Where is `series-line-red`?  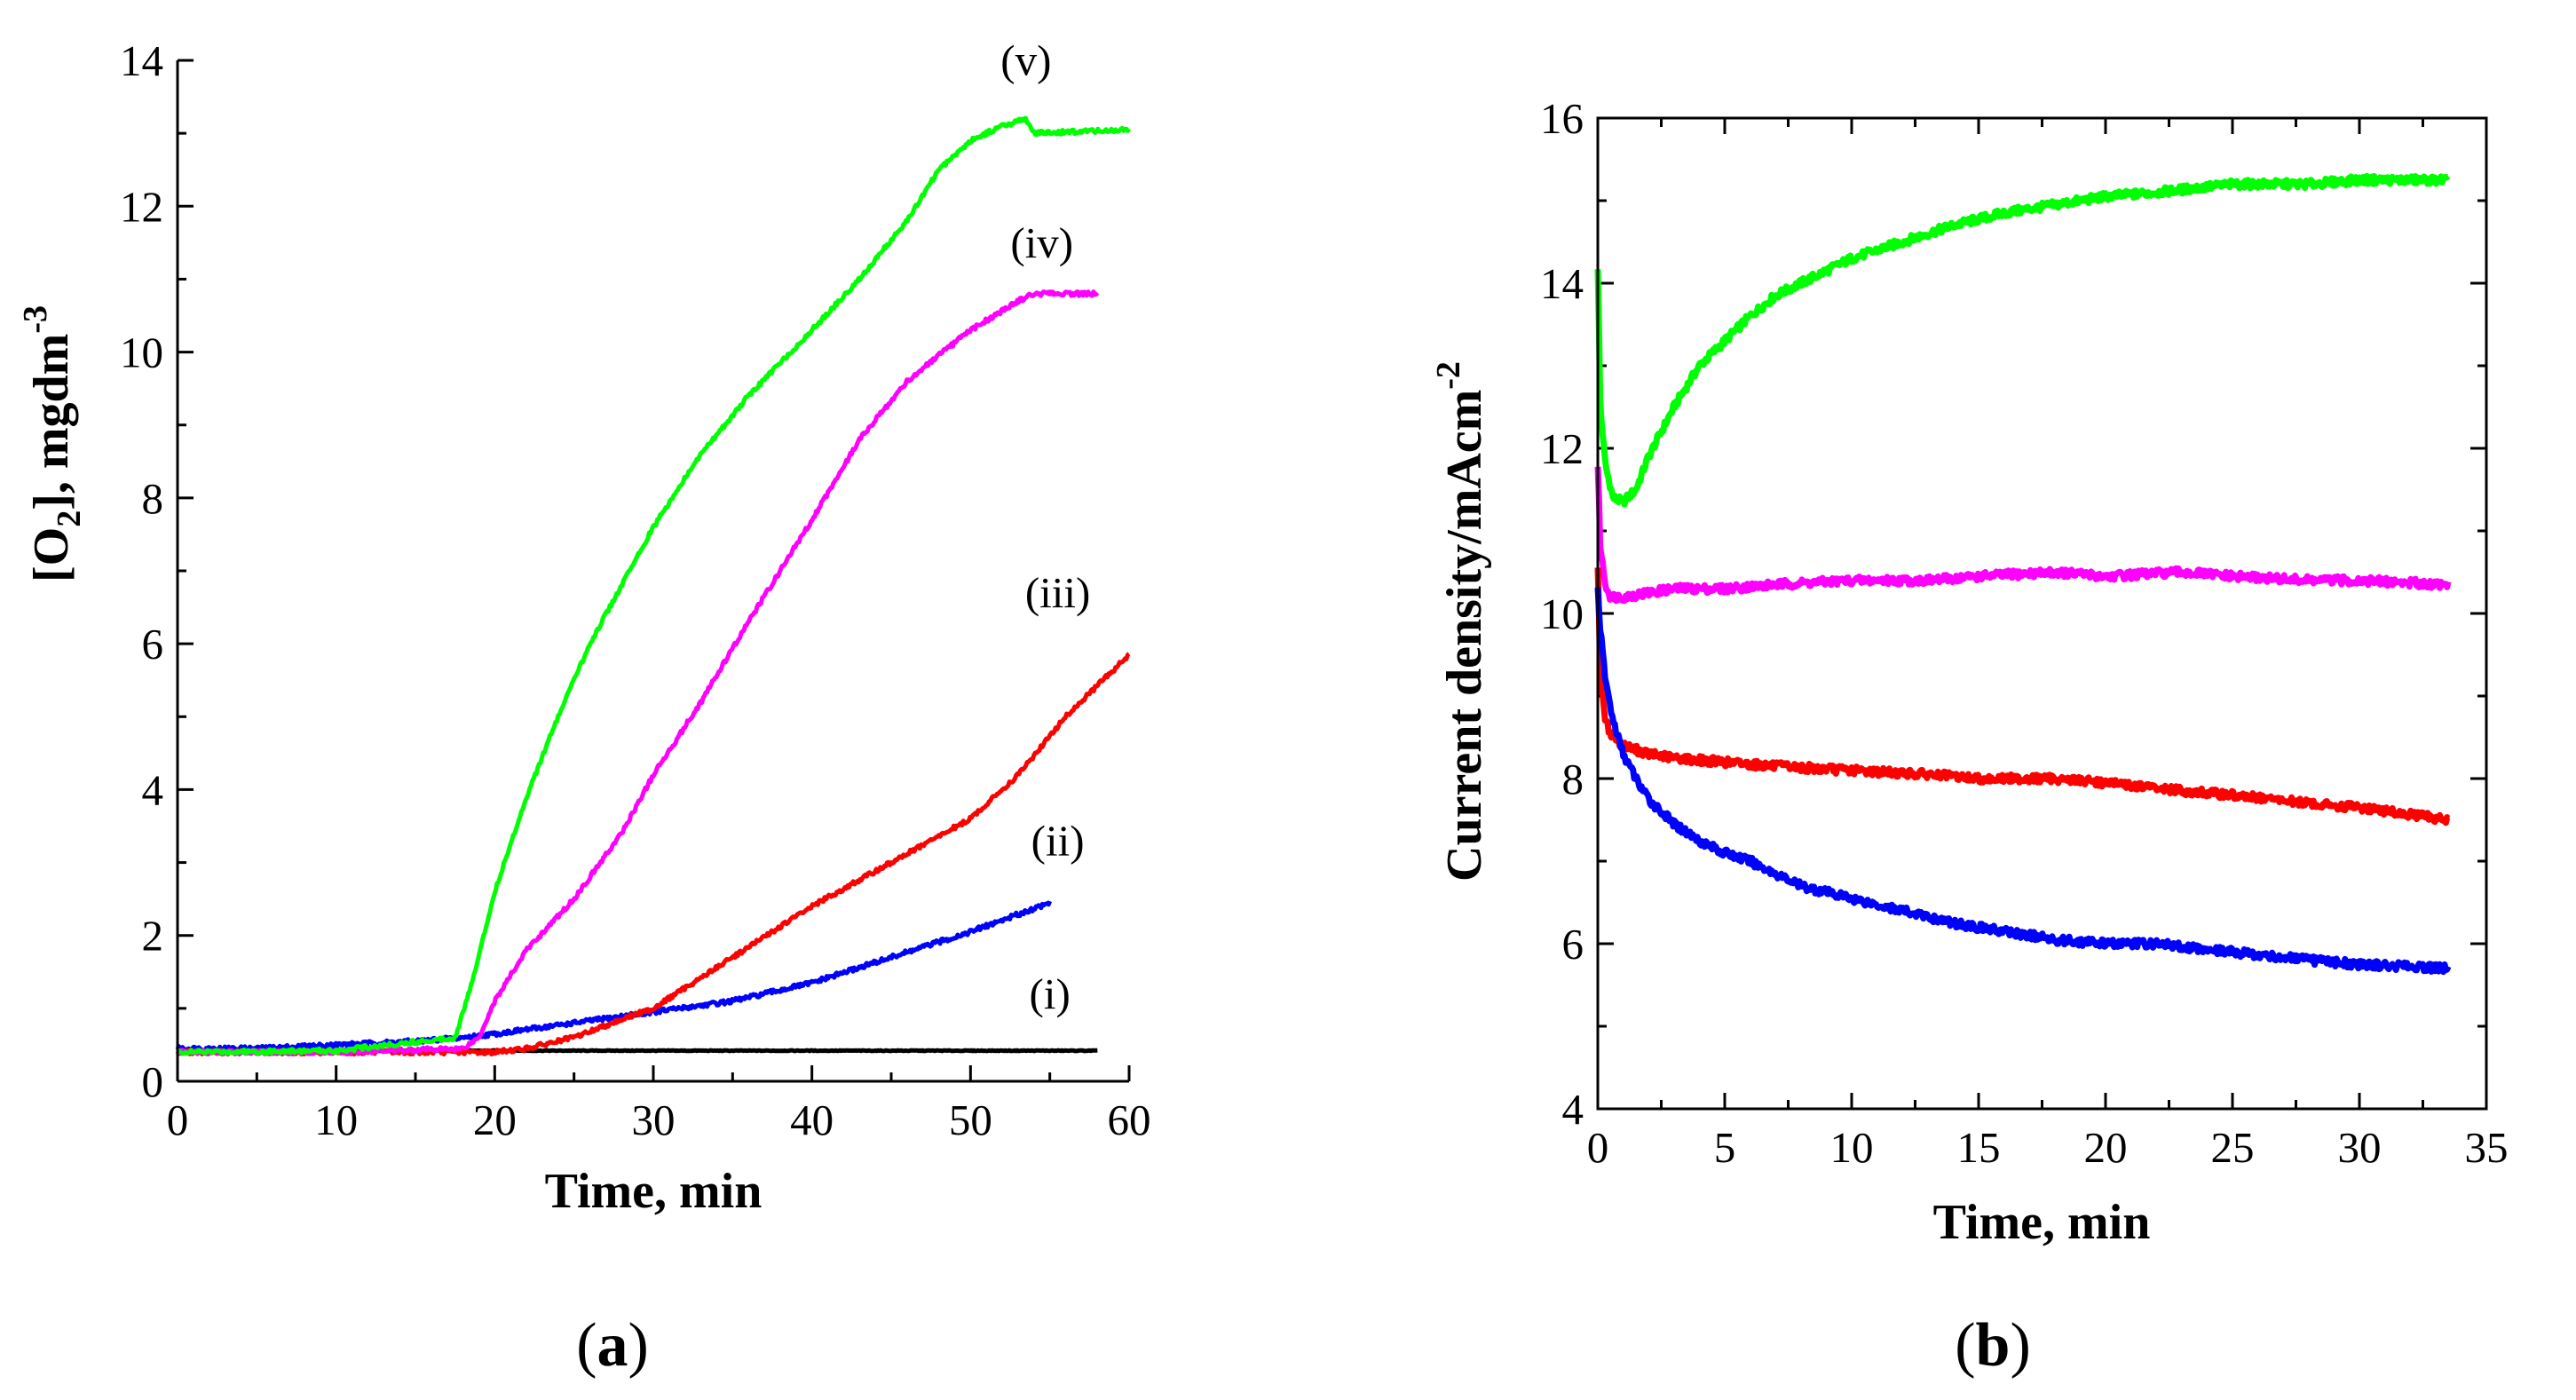 series-line-red is located at coordinates (2022, 697).